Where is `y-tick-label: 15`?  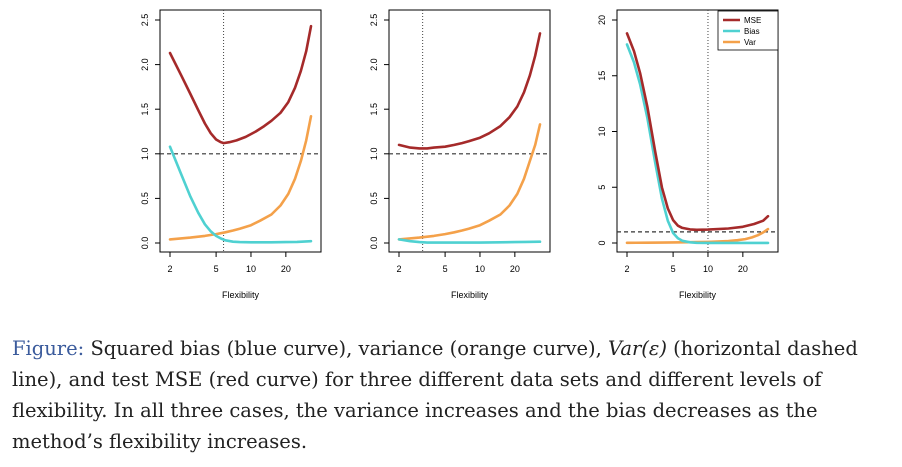
y-tick-label: 15 is located at coordinates (602, 76).